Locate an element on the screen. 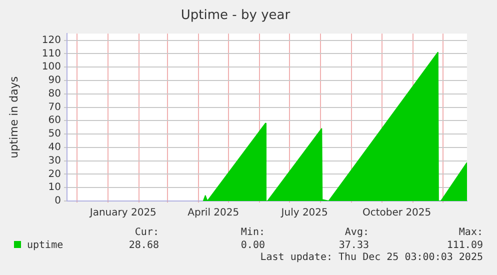 This screenshot has width=497, height=275. y-tick-label: 100 is located at coordinates (51, 67).